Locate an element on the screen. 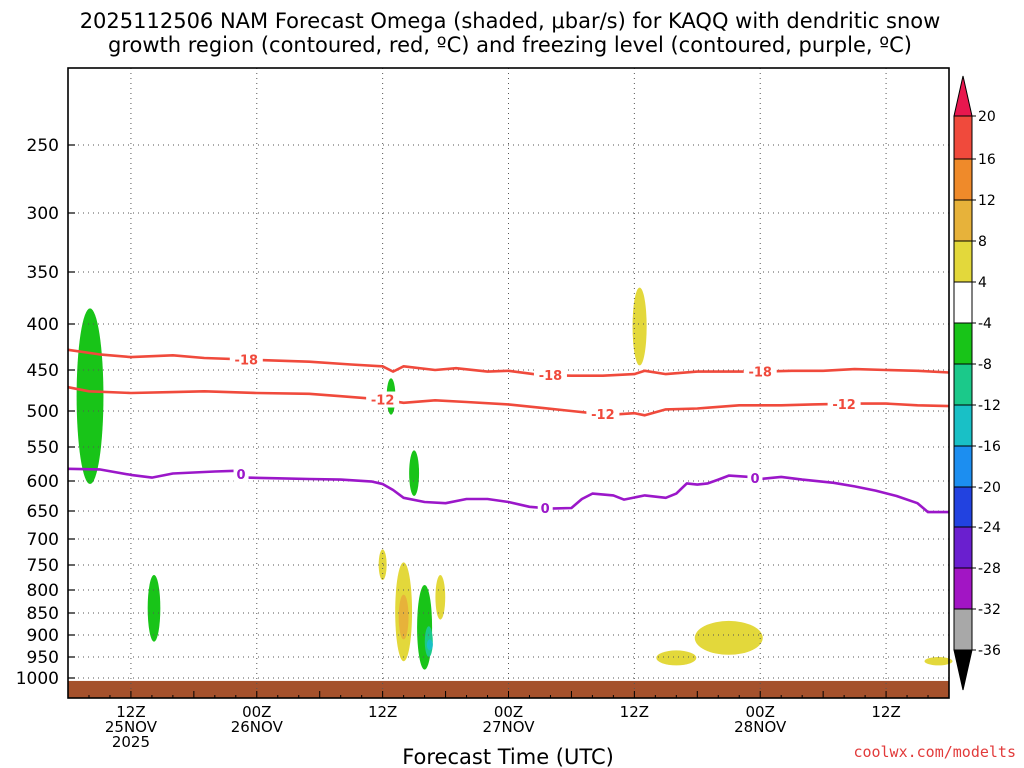 The height and width of the screenshot is (768, 1024). x-tick-label: 2025 is located at coordinates (131, 742).